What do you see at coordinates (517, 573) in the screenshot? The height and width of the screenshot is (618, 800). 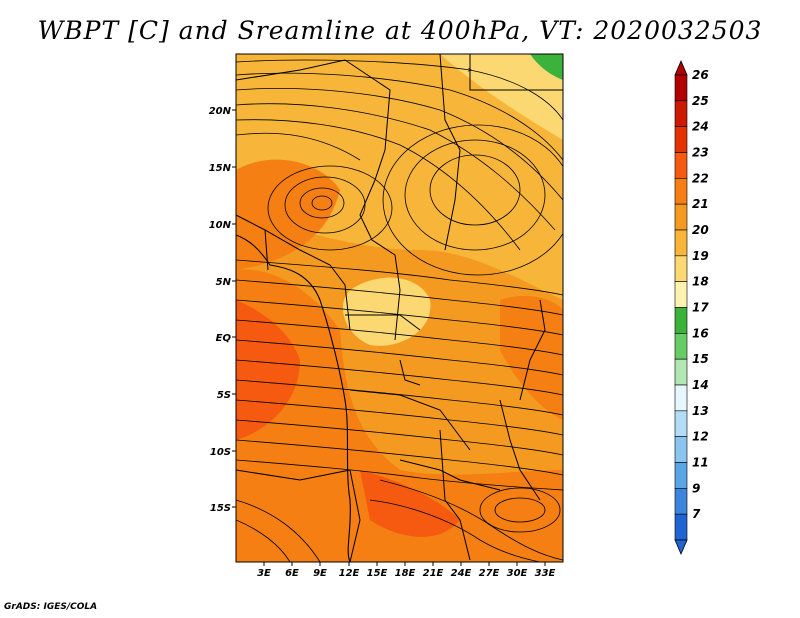 I see `lon-label: 30E` at bounding box center [517, 573].